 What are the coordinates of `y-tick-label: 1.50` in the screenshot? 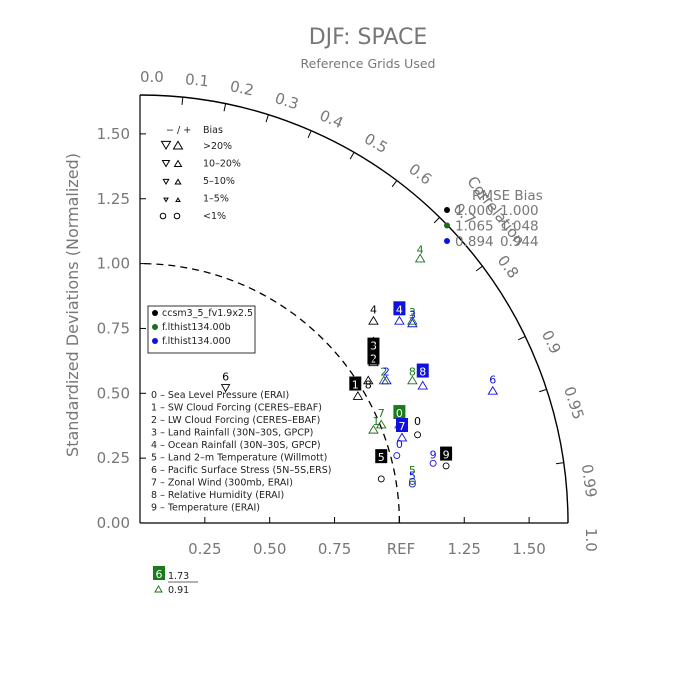 It's located at (113, 134).